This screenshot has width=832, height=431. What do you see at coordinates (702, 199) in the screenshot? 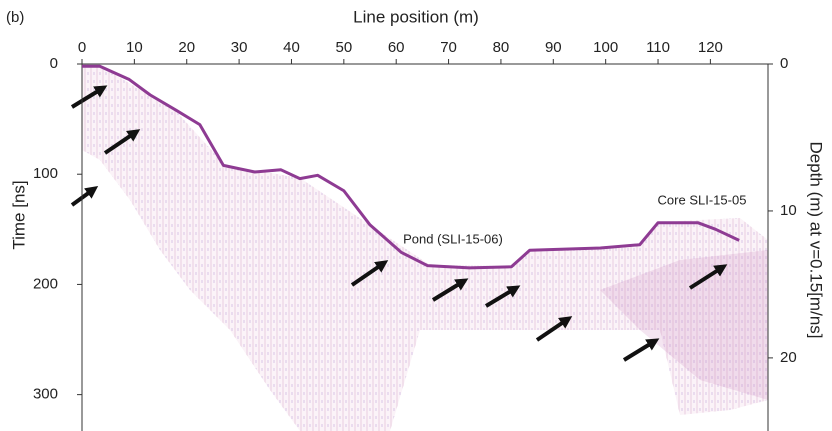
I see `annotation: Core SLI-15-05` at bounding box center [702, 199].